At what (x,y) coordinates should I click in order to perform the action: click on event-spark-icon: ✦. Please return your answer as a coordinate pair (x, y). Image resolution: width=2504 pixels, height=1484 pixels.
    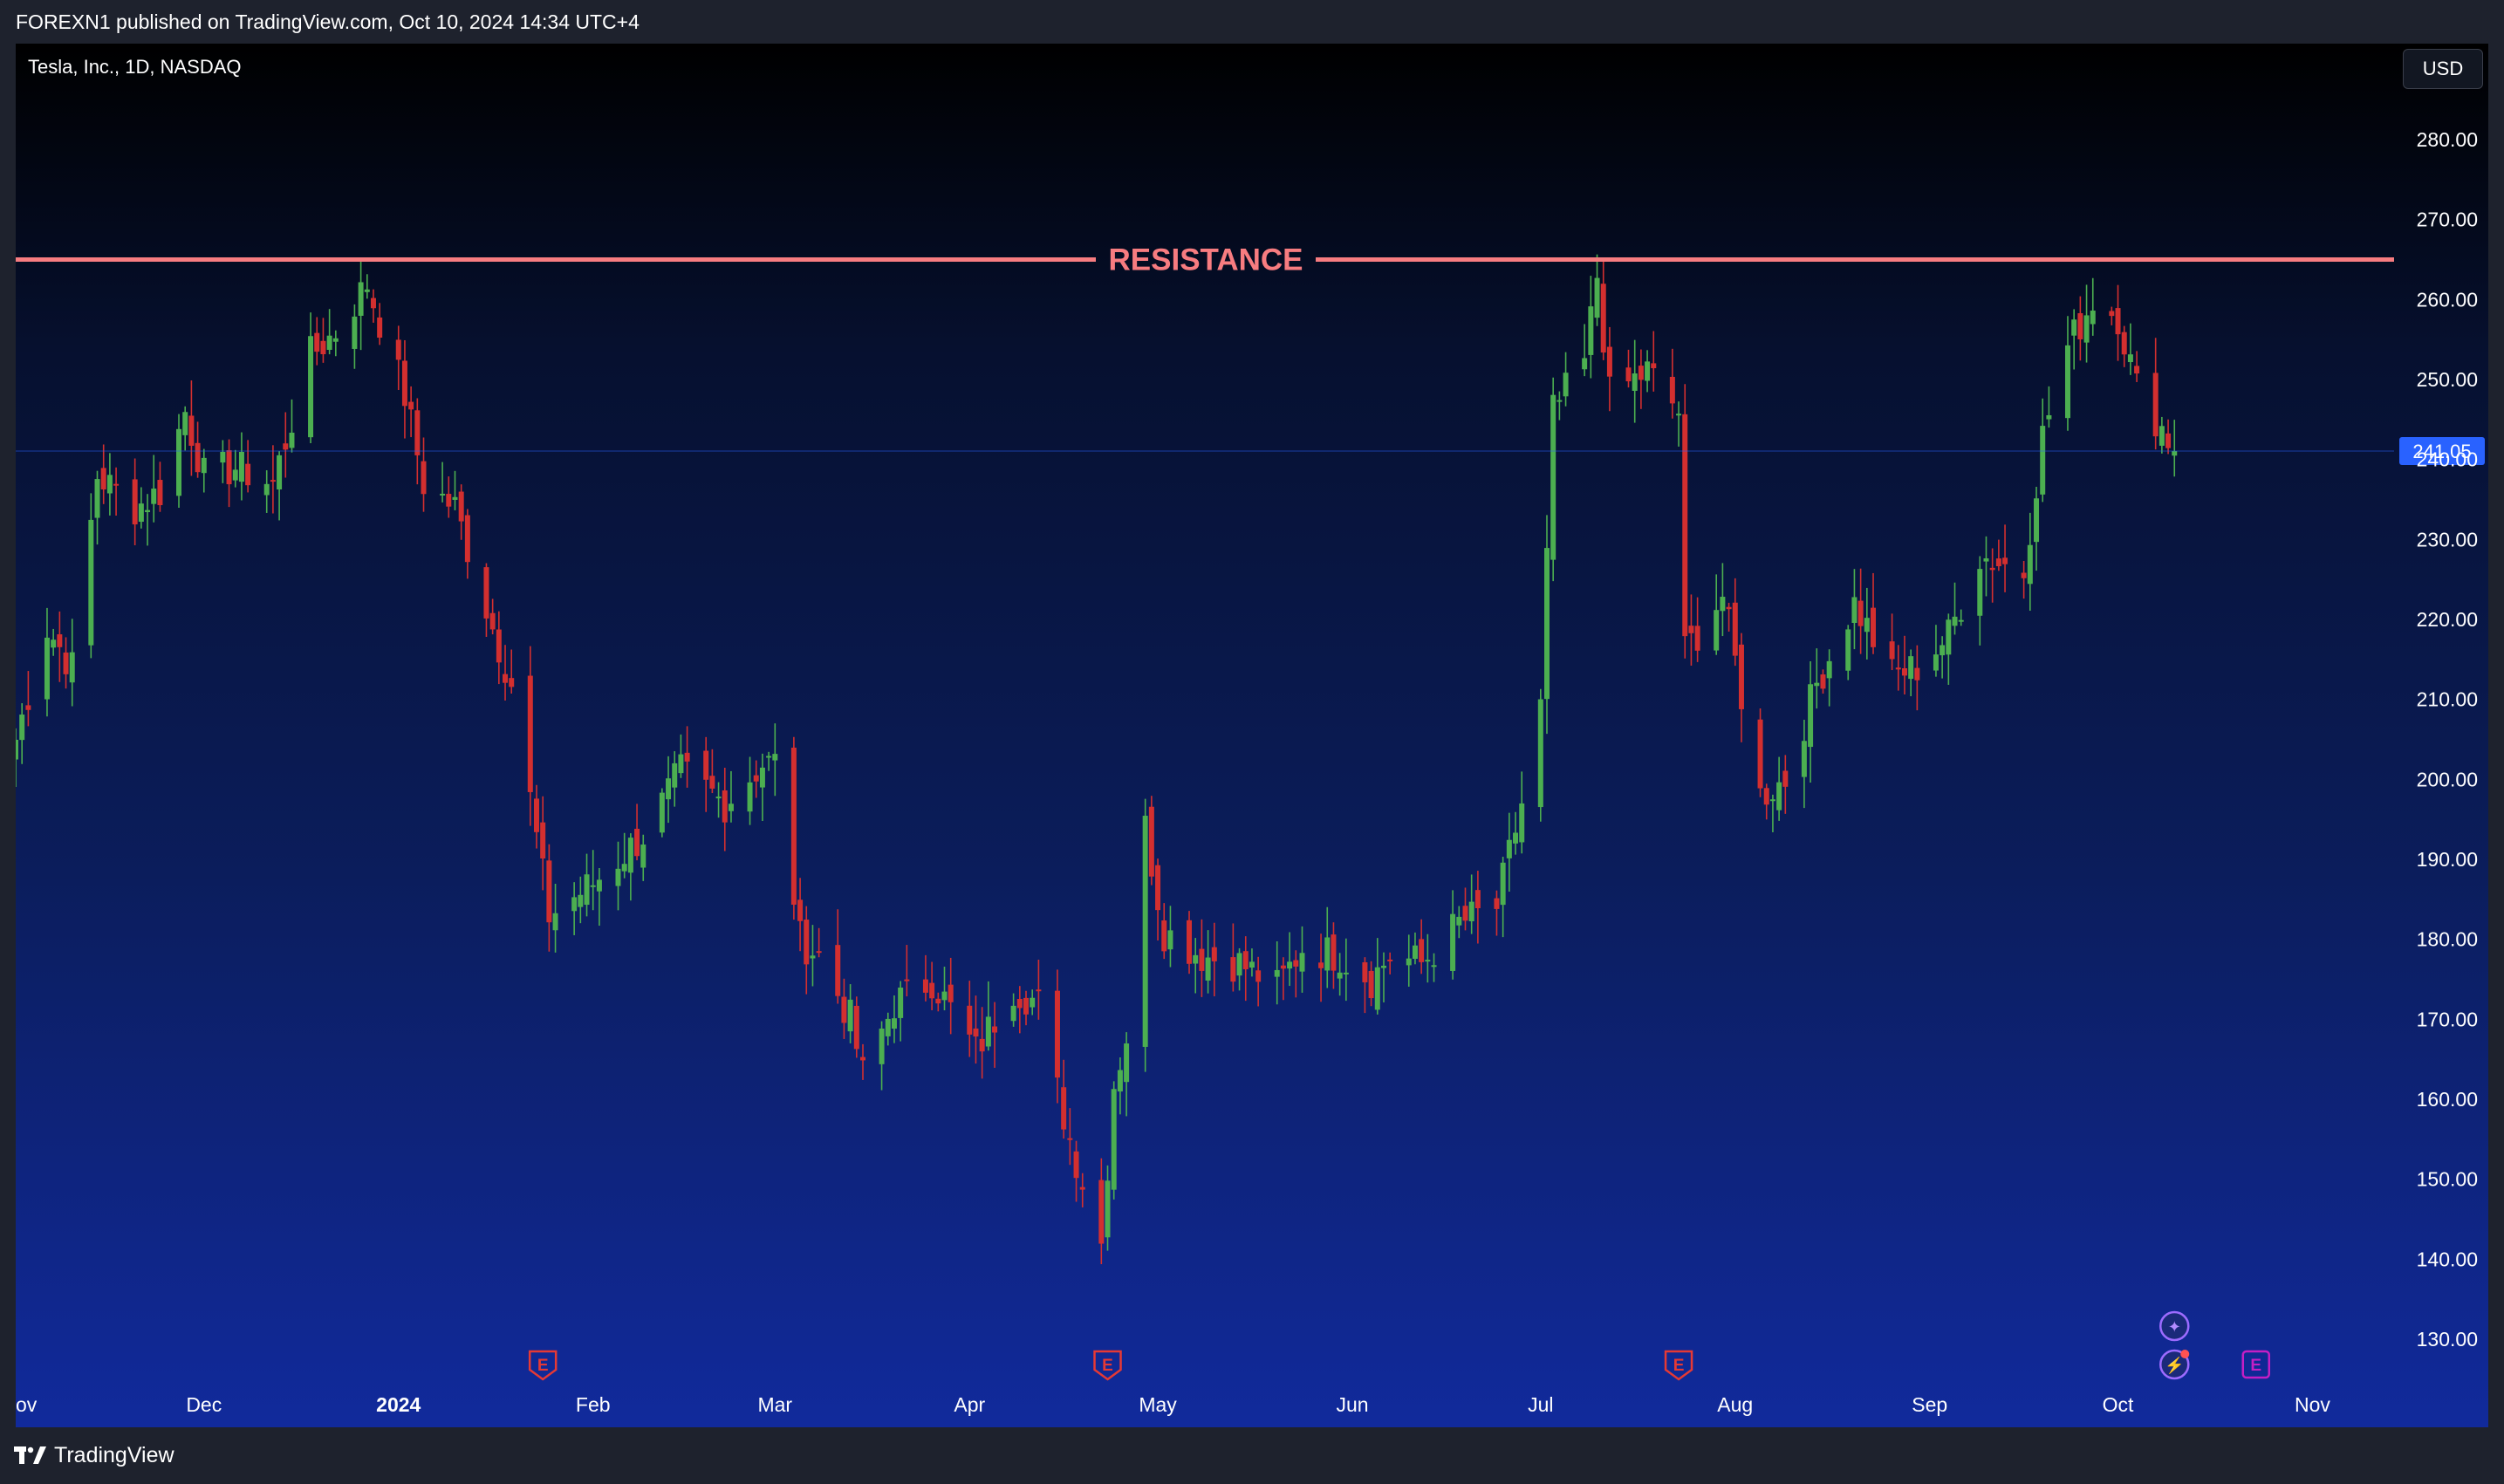
    Looking at the image, I should click on (2174, 1326).